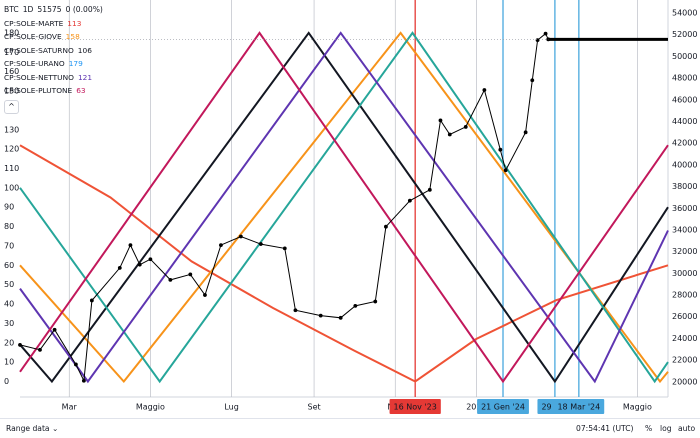 Image resolution: width=700 pixels, height=438 pixels. I want to click on legend-name: CP:SOLE-URANO, so click(34, 63).